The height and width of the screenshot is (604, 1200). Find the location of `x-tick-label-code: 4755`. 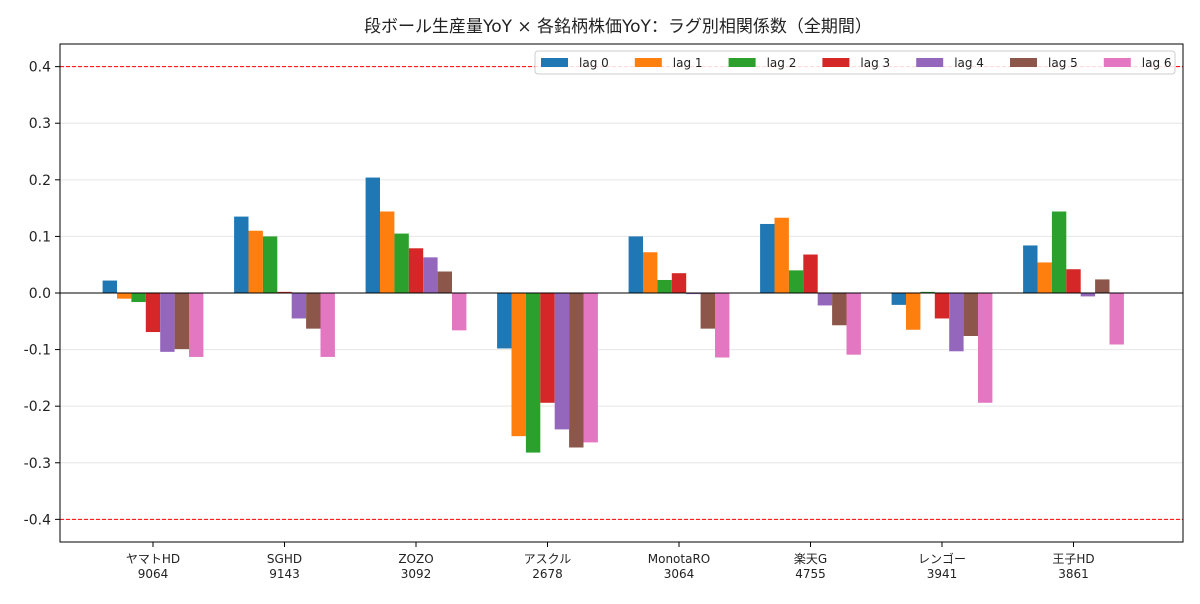

x-tick-label-code: 4755 is located at coordinates (810, 574).